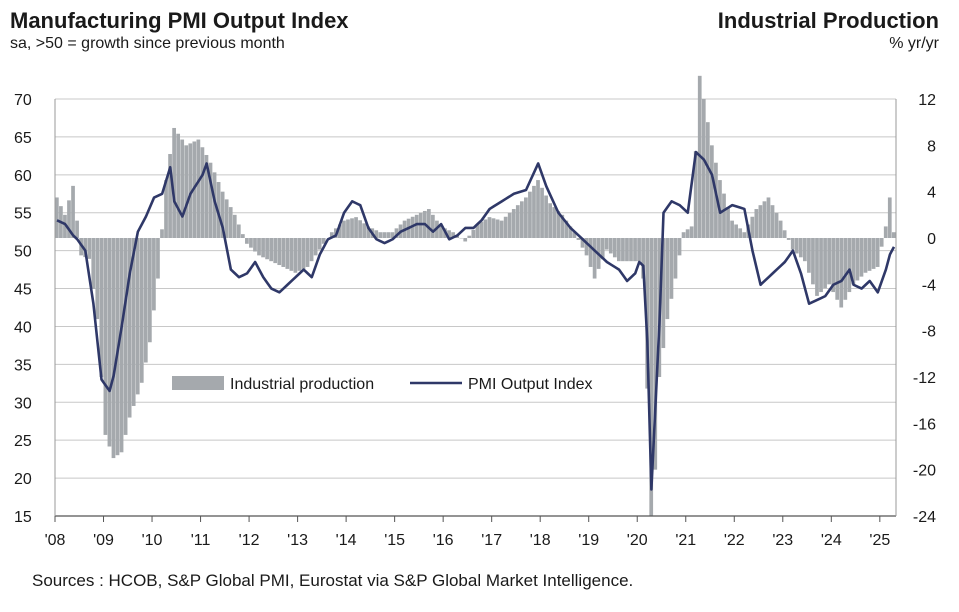 This screenshot has width=959, height=612. I want to click on x-axis-tick-label: '21, so click(685, 540).